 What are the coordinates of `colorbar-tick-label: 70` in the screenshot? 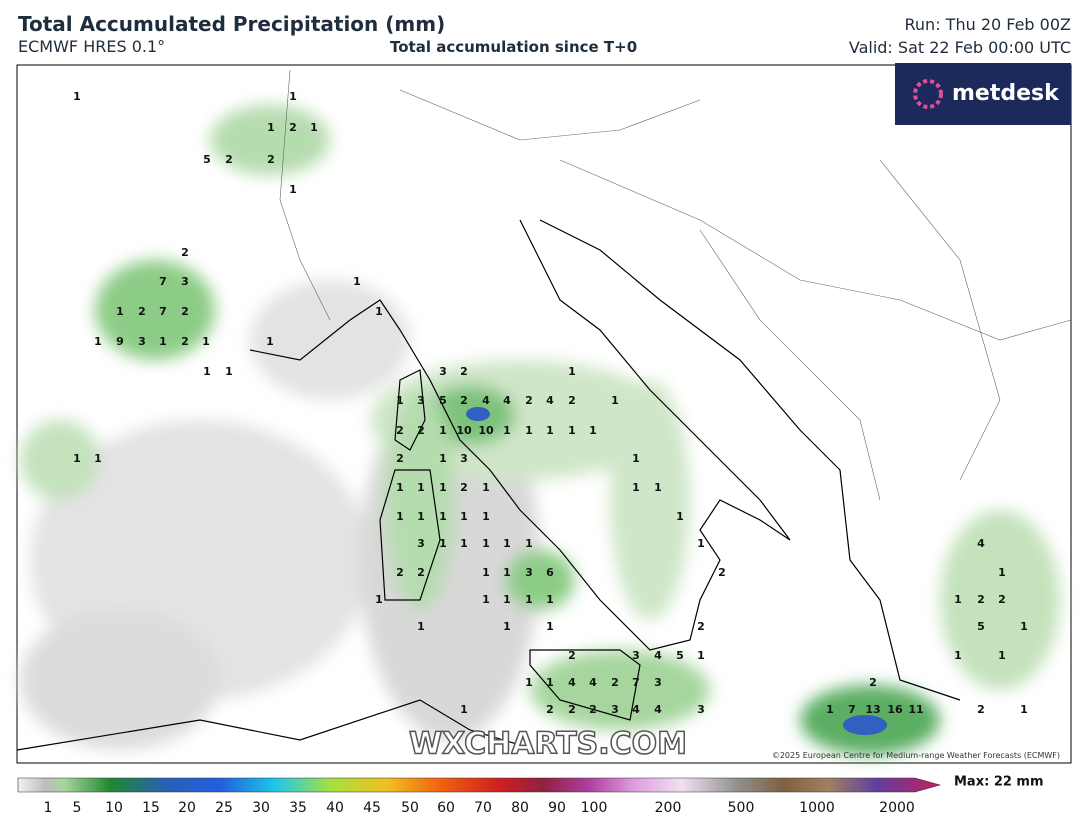 It's located at (483, 808).